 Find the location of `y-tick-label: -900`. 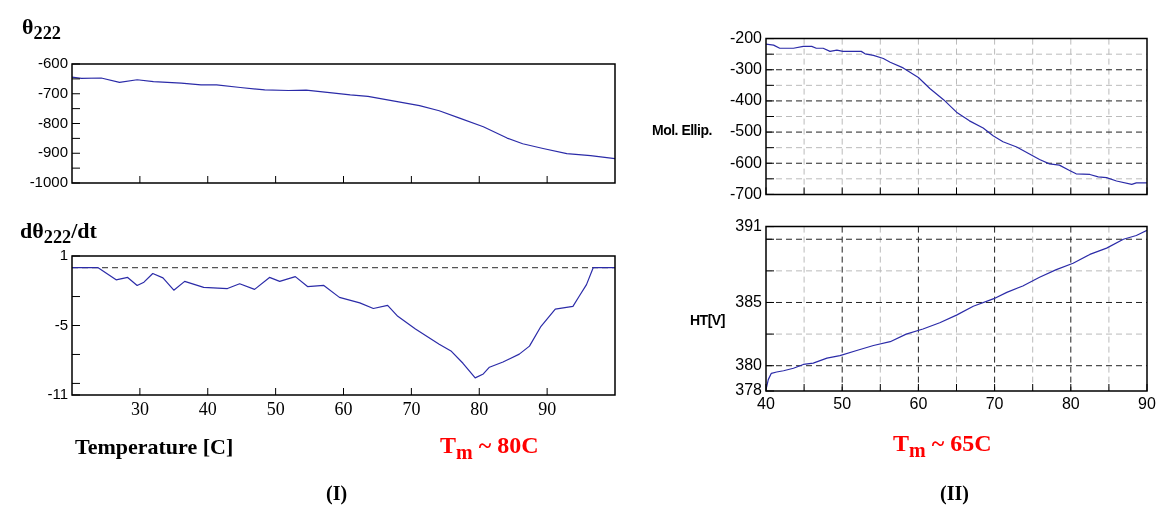

y-tick-label: -900 is located at coordinates (52, 152).